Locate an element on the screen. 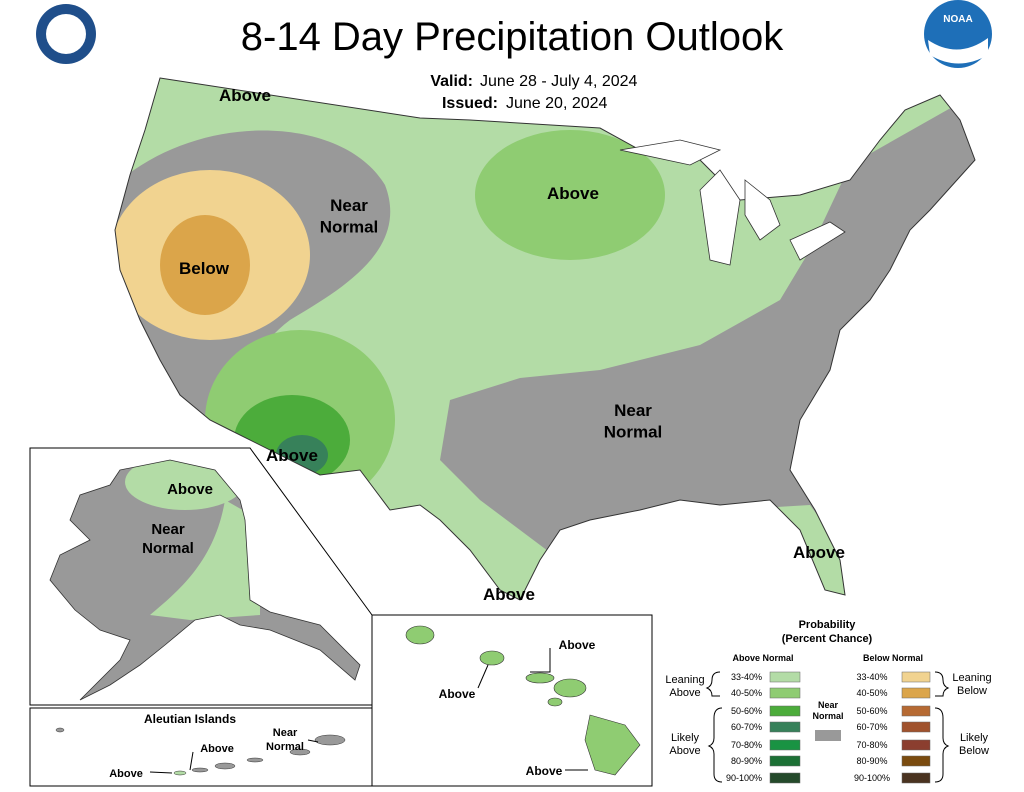  legend-group: Leaning Above is located at coordinates (684, 686).